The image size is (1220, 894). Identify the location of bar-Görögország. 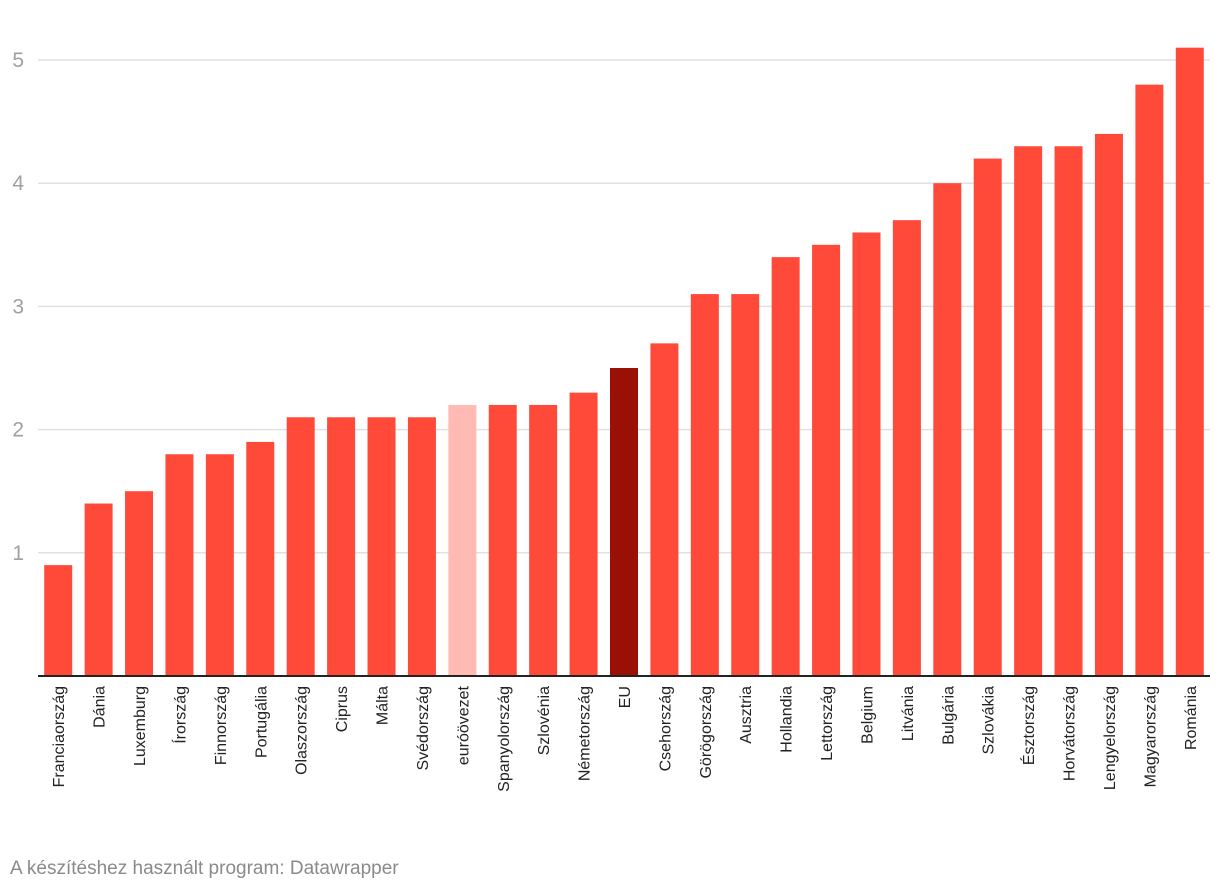
(704, 485).